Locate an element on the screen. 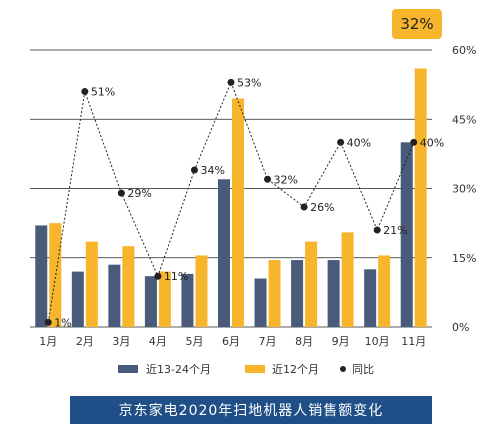 Image resolution: width=491 pixels, height=432 pixels. x-tick-label: 7月 is located at coordinates (268, 341).